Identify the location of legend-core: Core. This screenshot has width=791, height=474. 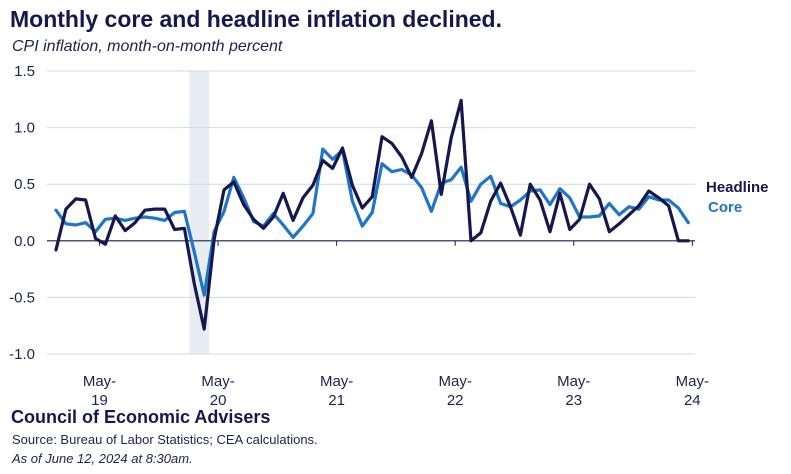
(725, 207).